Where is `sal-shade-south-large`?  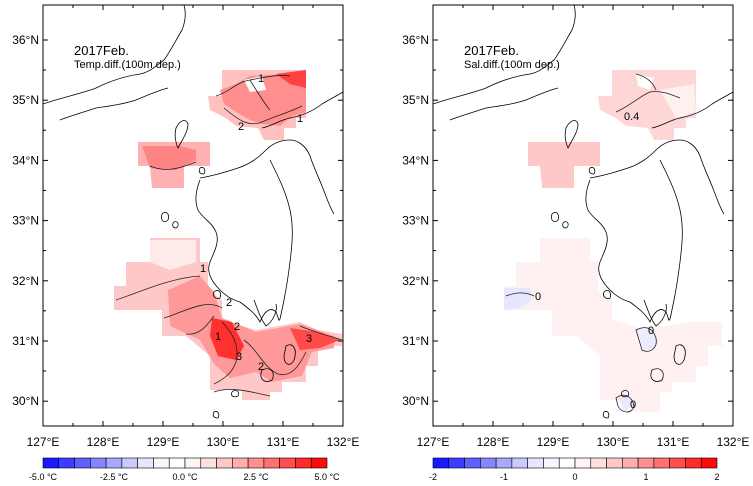
sal-shade-south-large is located at coordinates (613, 325).